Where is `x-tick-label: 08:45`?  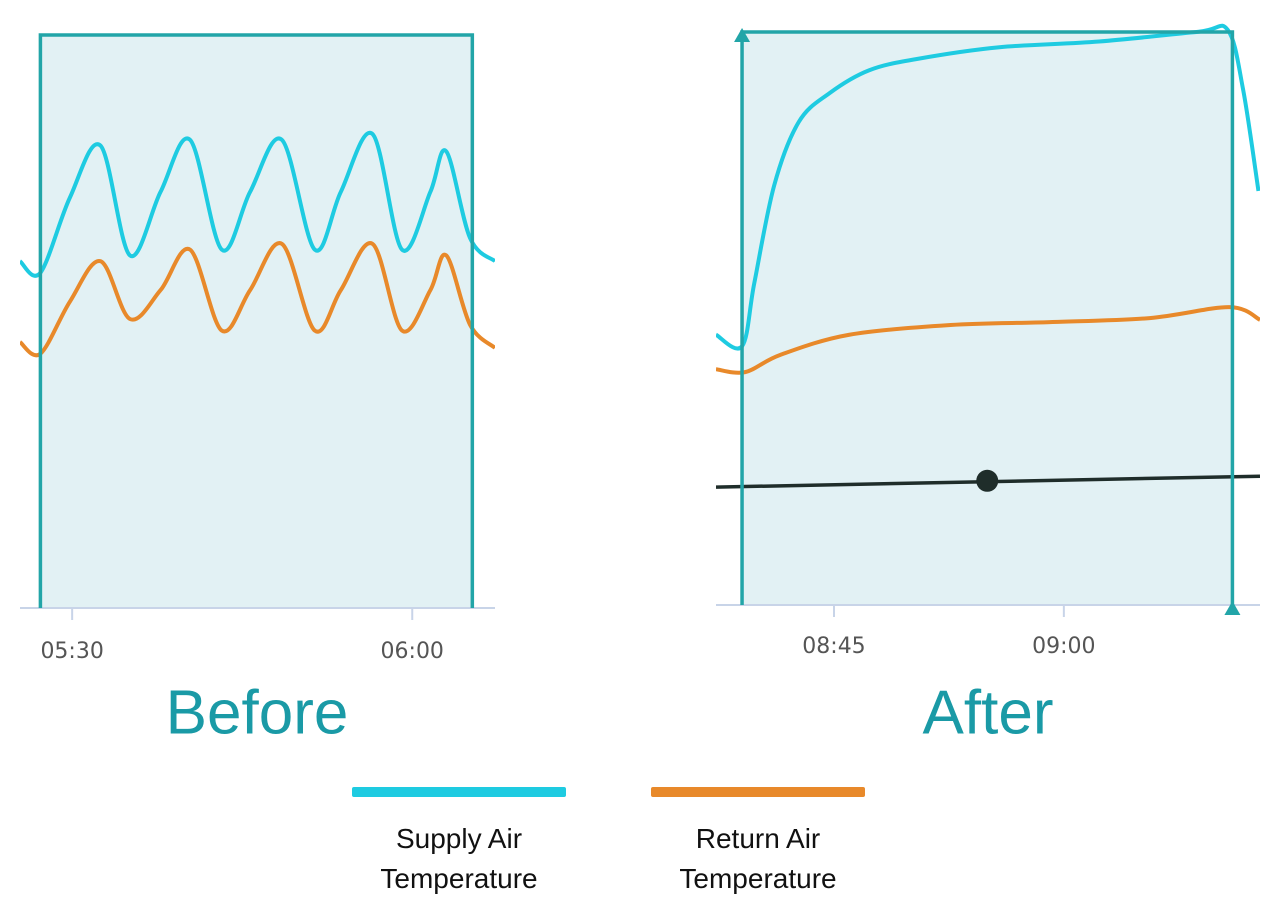 x-tick-label: 08:45 is located at coordinates (833, 646).